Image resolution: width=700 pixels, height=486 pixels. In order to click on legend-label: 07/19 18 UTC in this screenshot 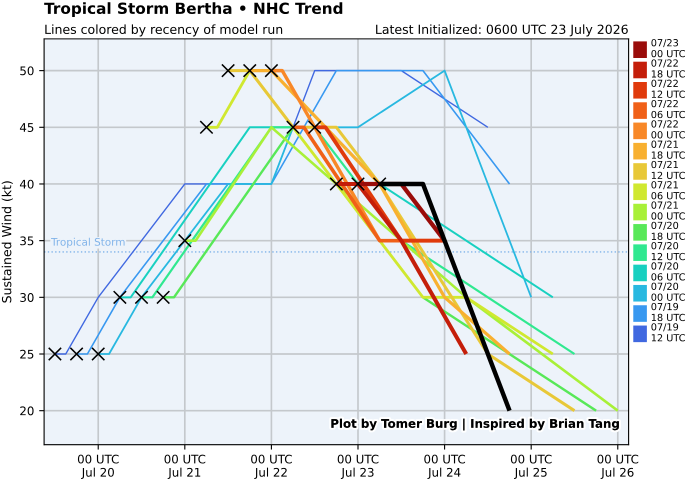, I will do `click(668, 312)`.